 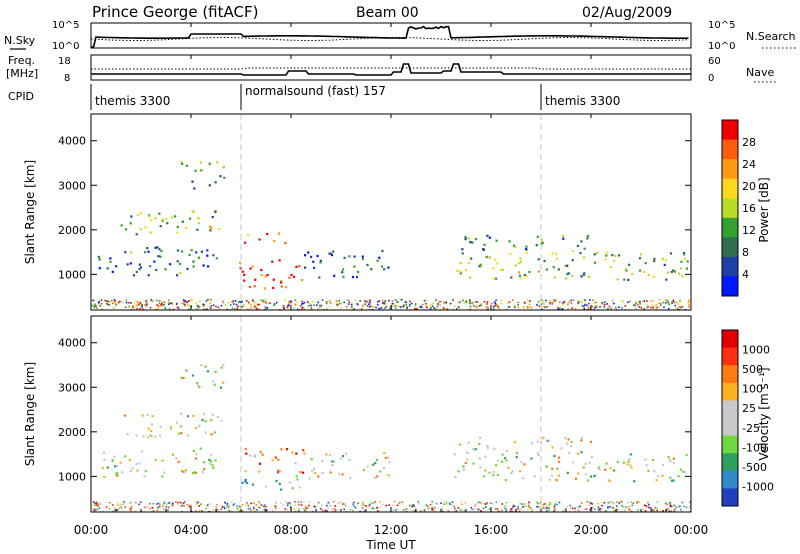 I want to click on time-axis-label: Time UT, so click(x=390, y=545).